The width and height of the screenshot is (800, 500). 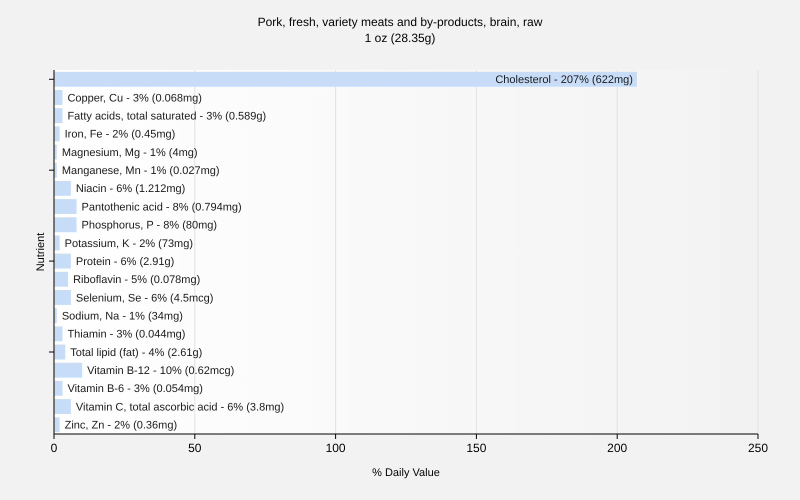 What do you see at coordinates (617, 448) in the screenshot?
I see `x-tick-label: 200` at bounding box center [617, 448].